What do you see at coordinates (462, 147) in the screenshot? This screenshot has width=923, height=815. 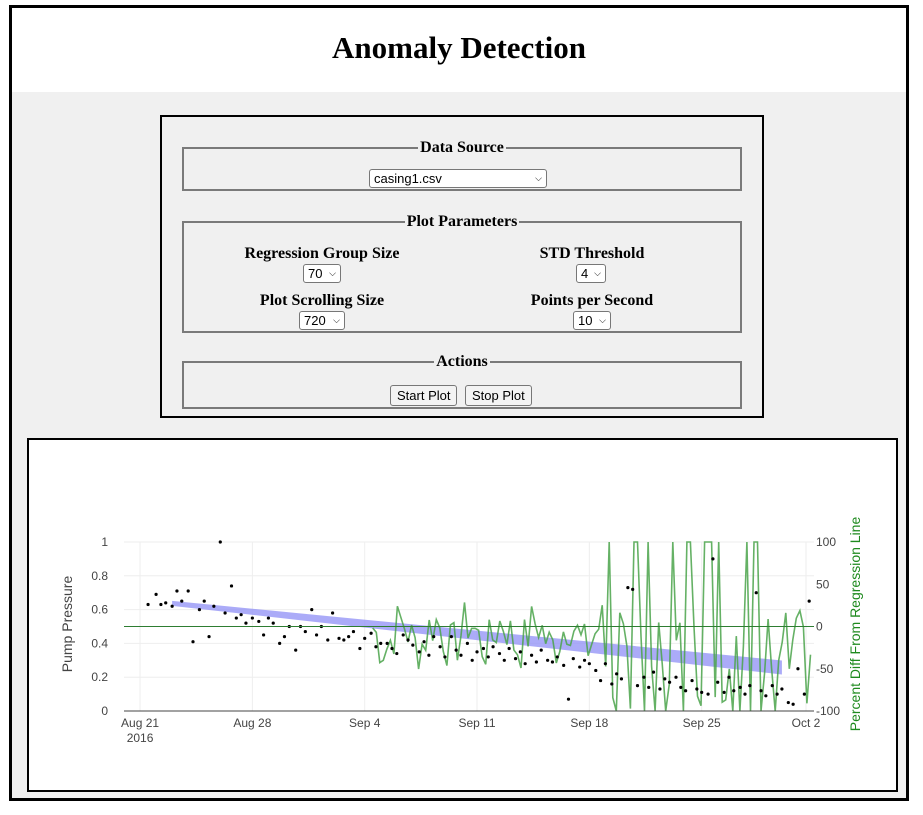 I see `data-source-legend: Data Source` at bounding box center [462, 147].